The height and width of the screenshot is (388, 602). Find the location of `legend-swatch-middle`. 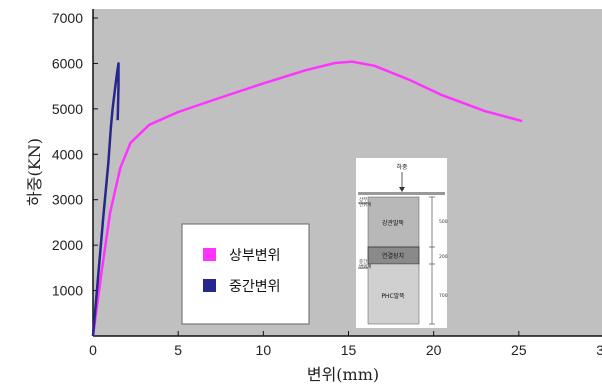

legend-swatch-middle is located at coordinates (209, 285).